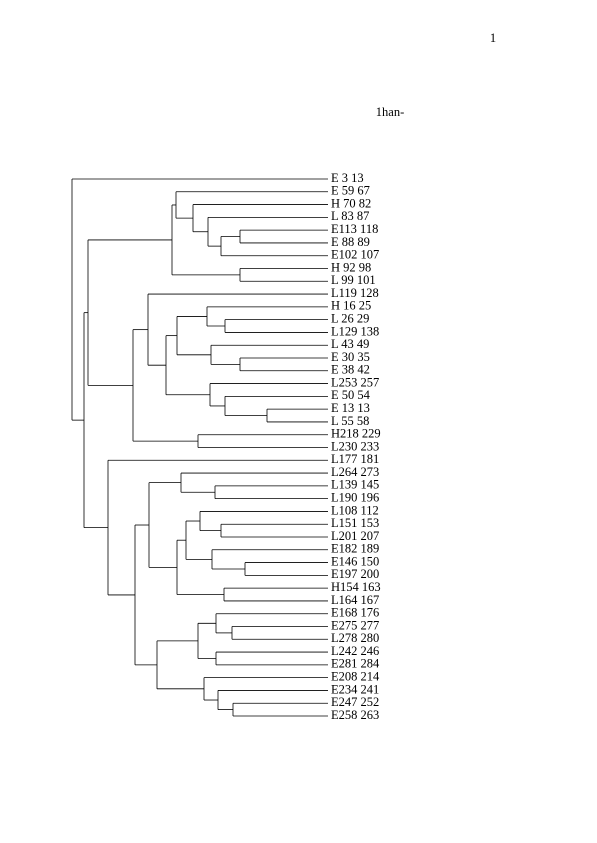 This screenshot has height=843, width=597. I want to click on leaf-label: E275 277, so click(355, 625).